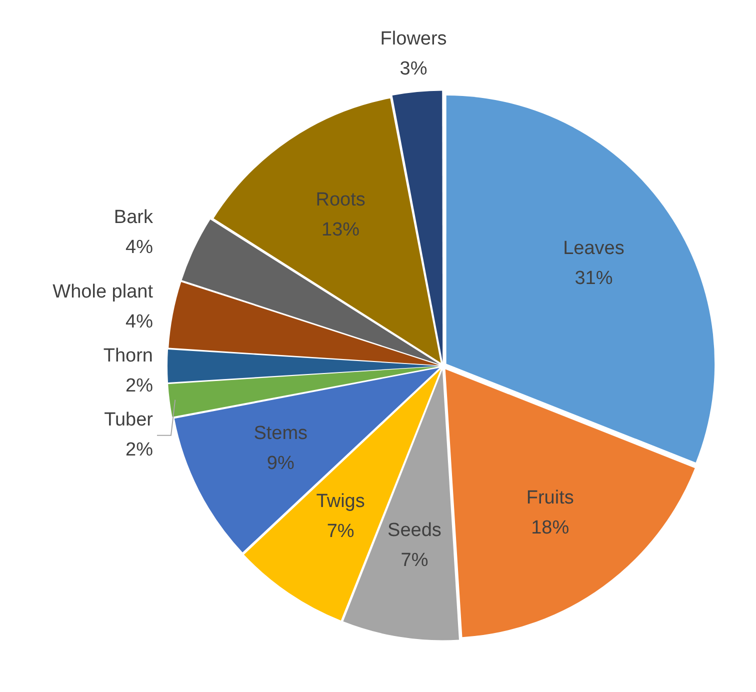 Image resolution: width=756 pixels, height=692 pixels. What do you see at coordinates (280, 463) in the screenshot?
I see `data-label: 9%` at bounding box center [280, 463].